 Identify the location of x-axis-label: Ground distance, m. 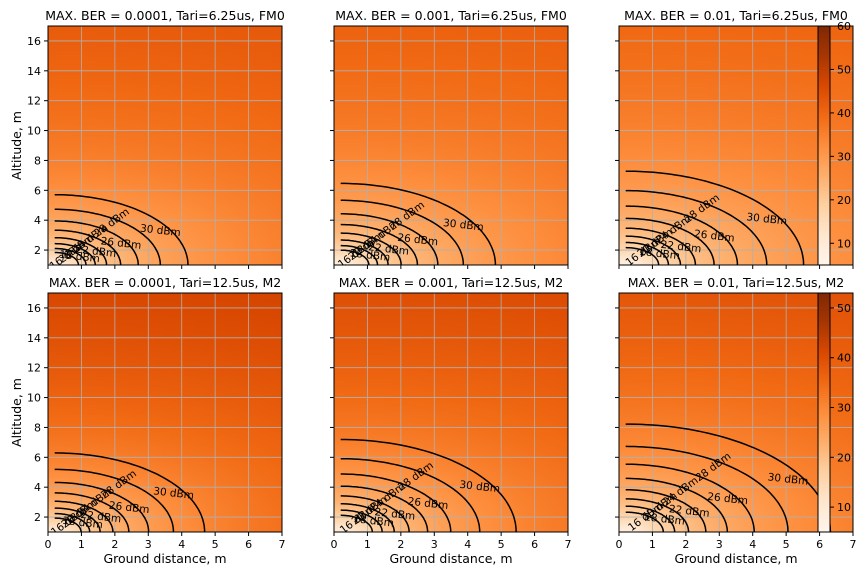
(164, 558).